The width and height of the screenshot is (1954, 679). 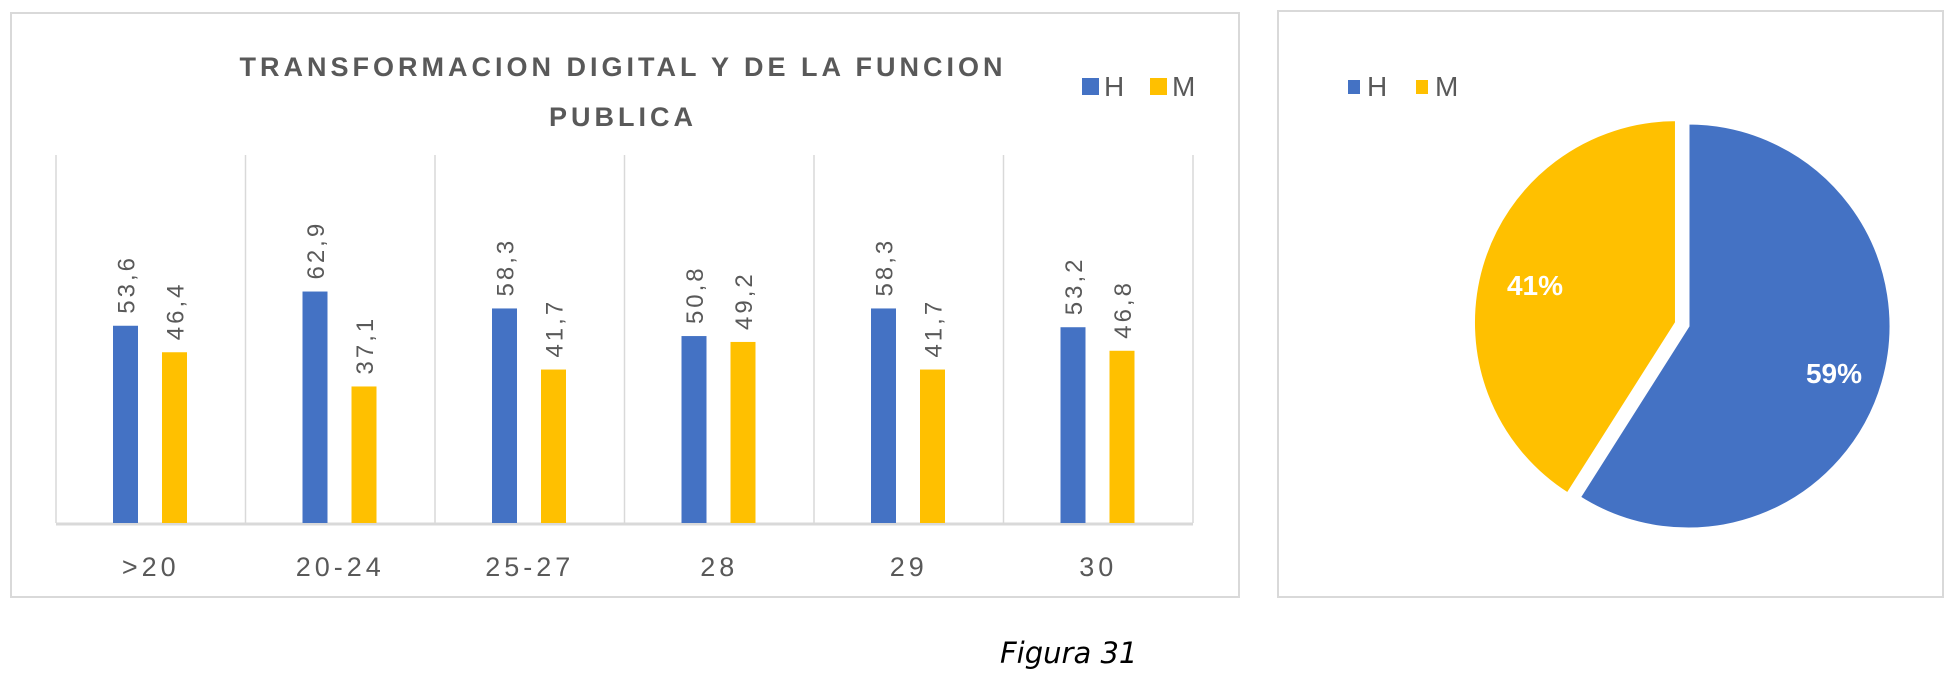 I want to click on x-tick-label: 28, so click(x=719, y=567).